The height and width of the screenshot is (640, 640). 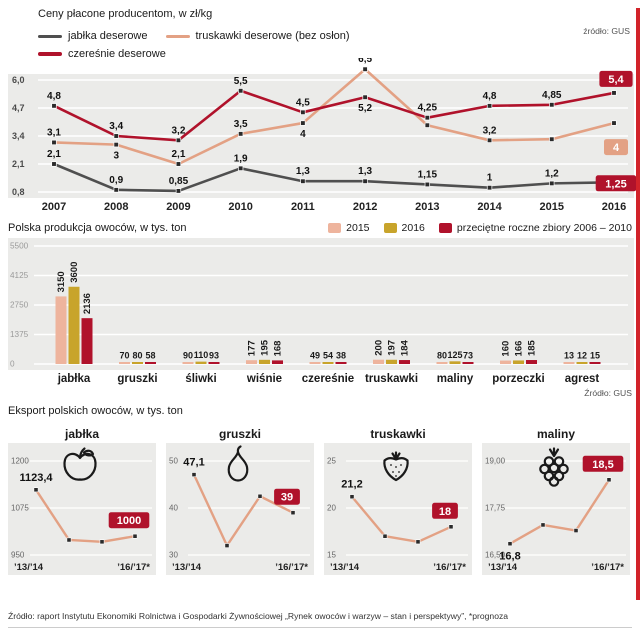 What do you see at coordinates (638, 304) in the screenshot?
I see `page-edge-stripe` at bounding box center [638, 304].